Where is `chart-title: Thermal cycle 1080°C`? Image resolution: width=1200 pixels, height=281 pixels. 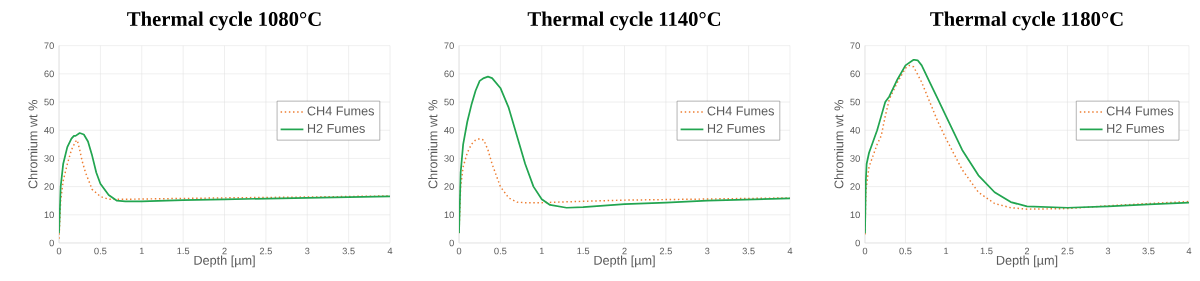
chart-title: Thermal cycle 1080°C is located at coordinates (224, 21).